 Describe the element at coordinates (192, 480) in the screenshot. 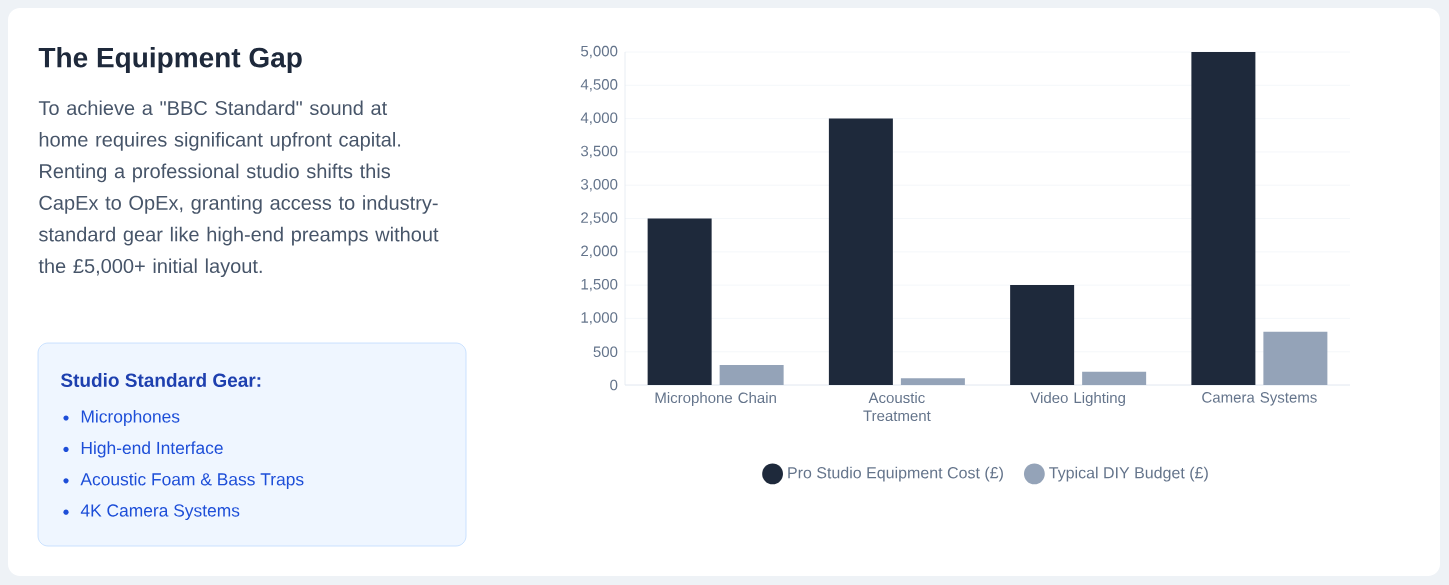

I see `text: Acoustic Foam & Bass Traps` at that location.